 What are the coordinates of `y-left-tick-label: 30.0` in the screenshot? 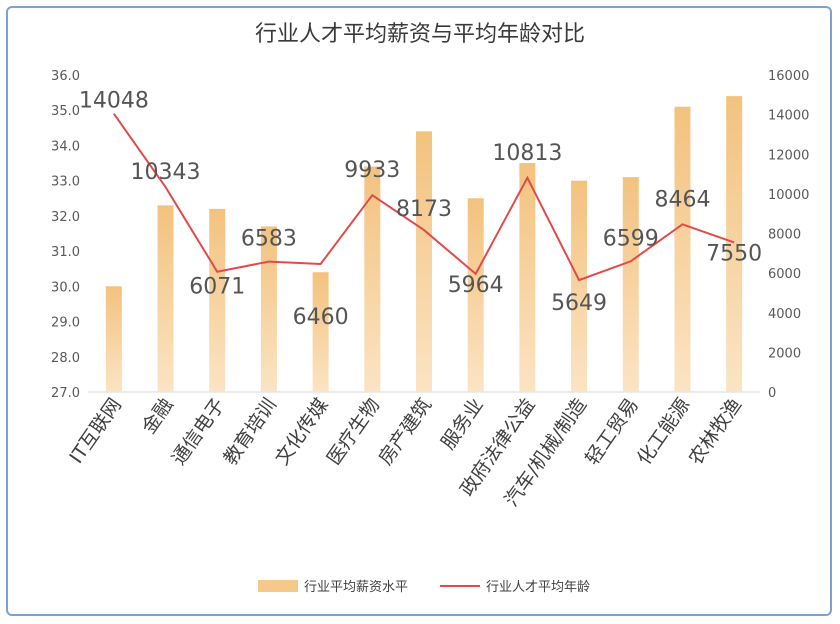 It's located at (65, 287).